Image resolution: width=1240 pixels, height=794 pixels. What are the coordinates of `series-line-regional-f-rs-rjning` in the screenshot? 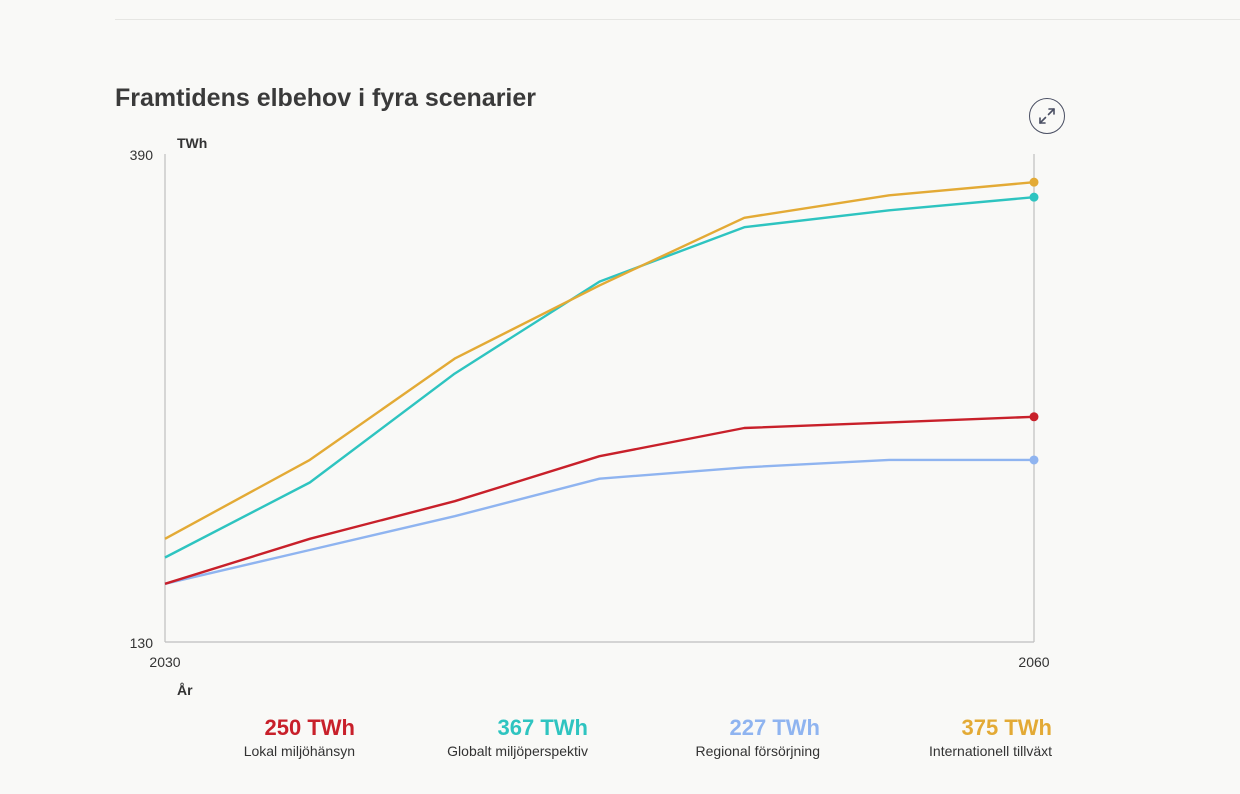 It's located at (599, 521).